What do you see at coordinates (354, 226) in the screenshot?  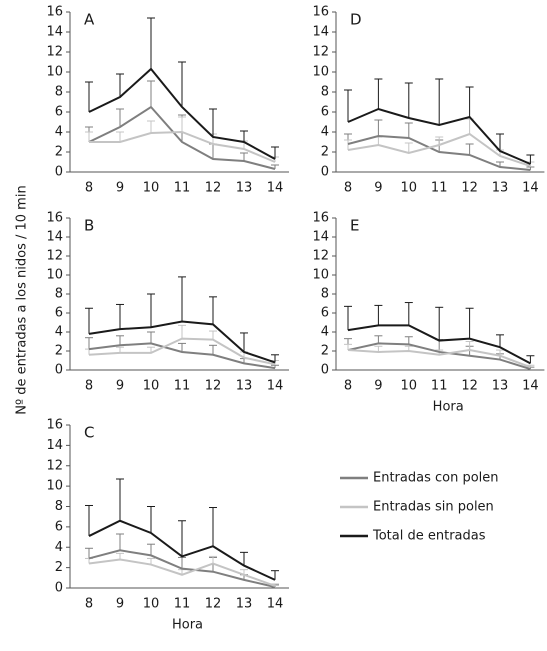 I see `panel-label: E` at bounding box center [354, 226].